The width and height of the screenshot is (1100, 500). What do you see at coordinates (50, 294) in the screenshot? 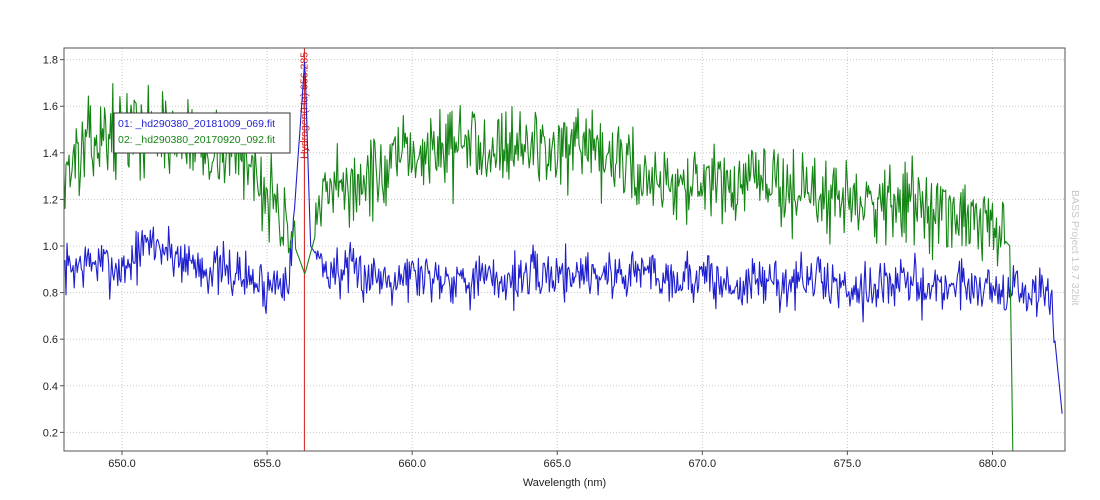
I see `y-tick-label: 0.8` at bounding box center [50, 294].